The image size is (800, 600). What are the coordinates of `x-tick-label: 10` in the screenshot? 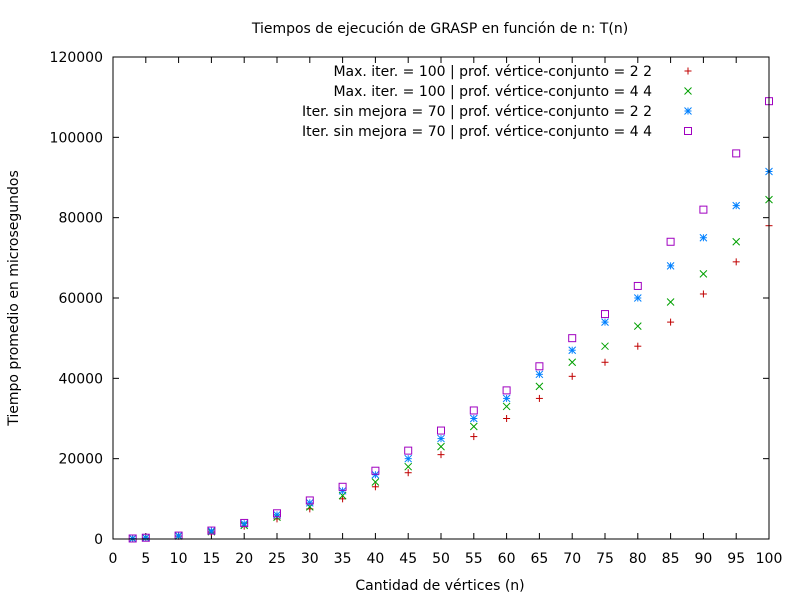 It's located at (179, 559).